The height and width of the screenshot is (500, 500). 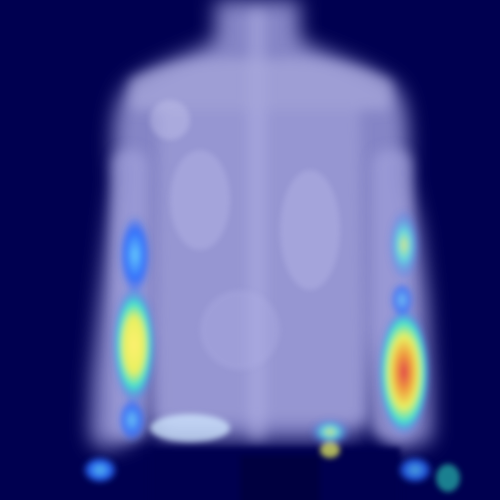 I want to click on heat-hem, so click(x=271, y=453).